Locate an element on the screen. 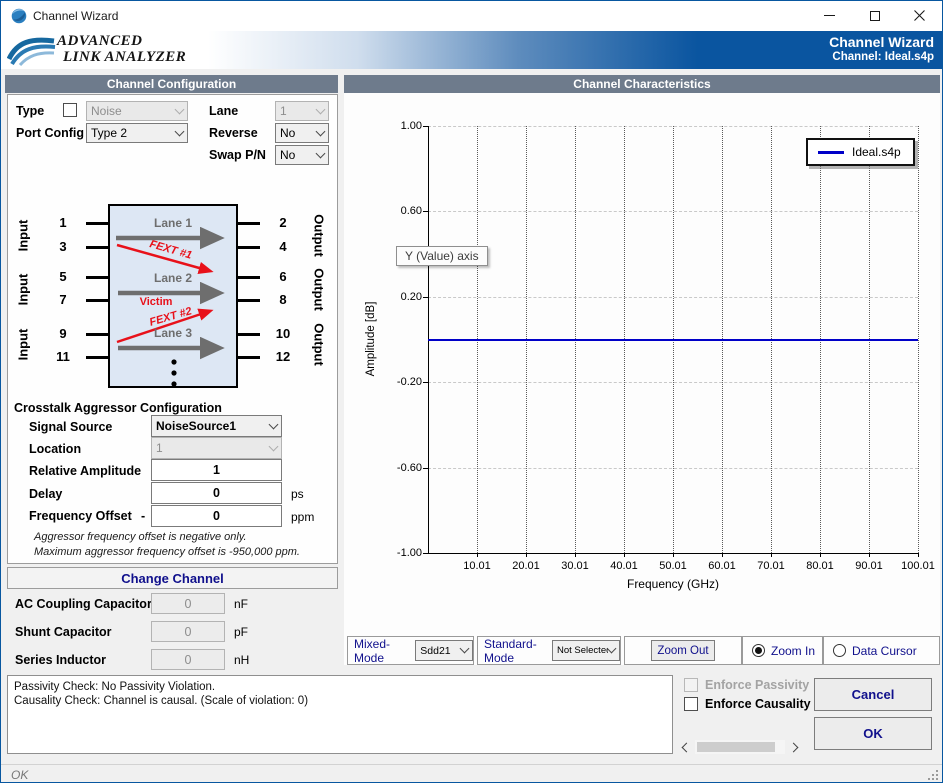 The width and height of the screenshot is (943, 783). reverse-combo: No is located at coordinates (302, 133).